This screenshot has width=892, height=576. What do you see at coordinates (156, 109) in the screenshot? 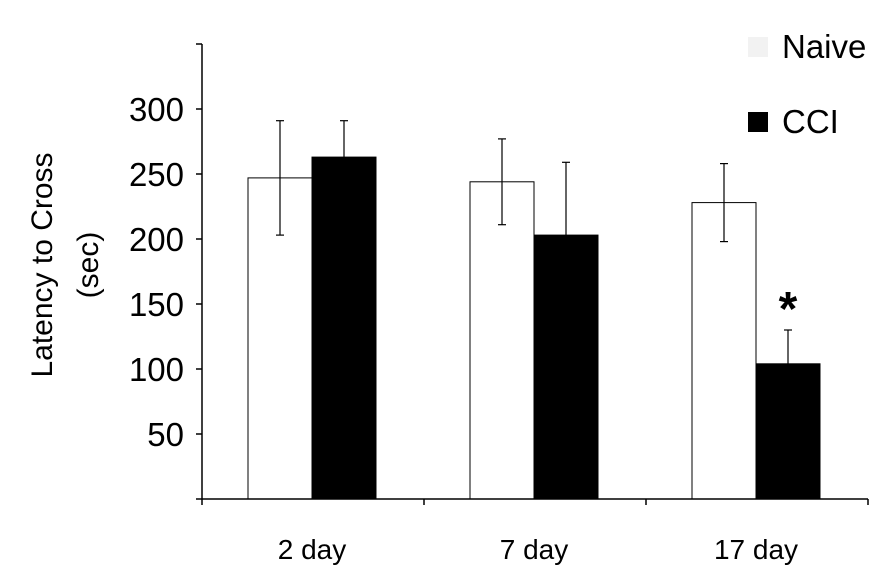
I see `y-tick-label-300: 300` at bounding box center [156, 109].